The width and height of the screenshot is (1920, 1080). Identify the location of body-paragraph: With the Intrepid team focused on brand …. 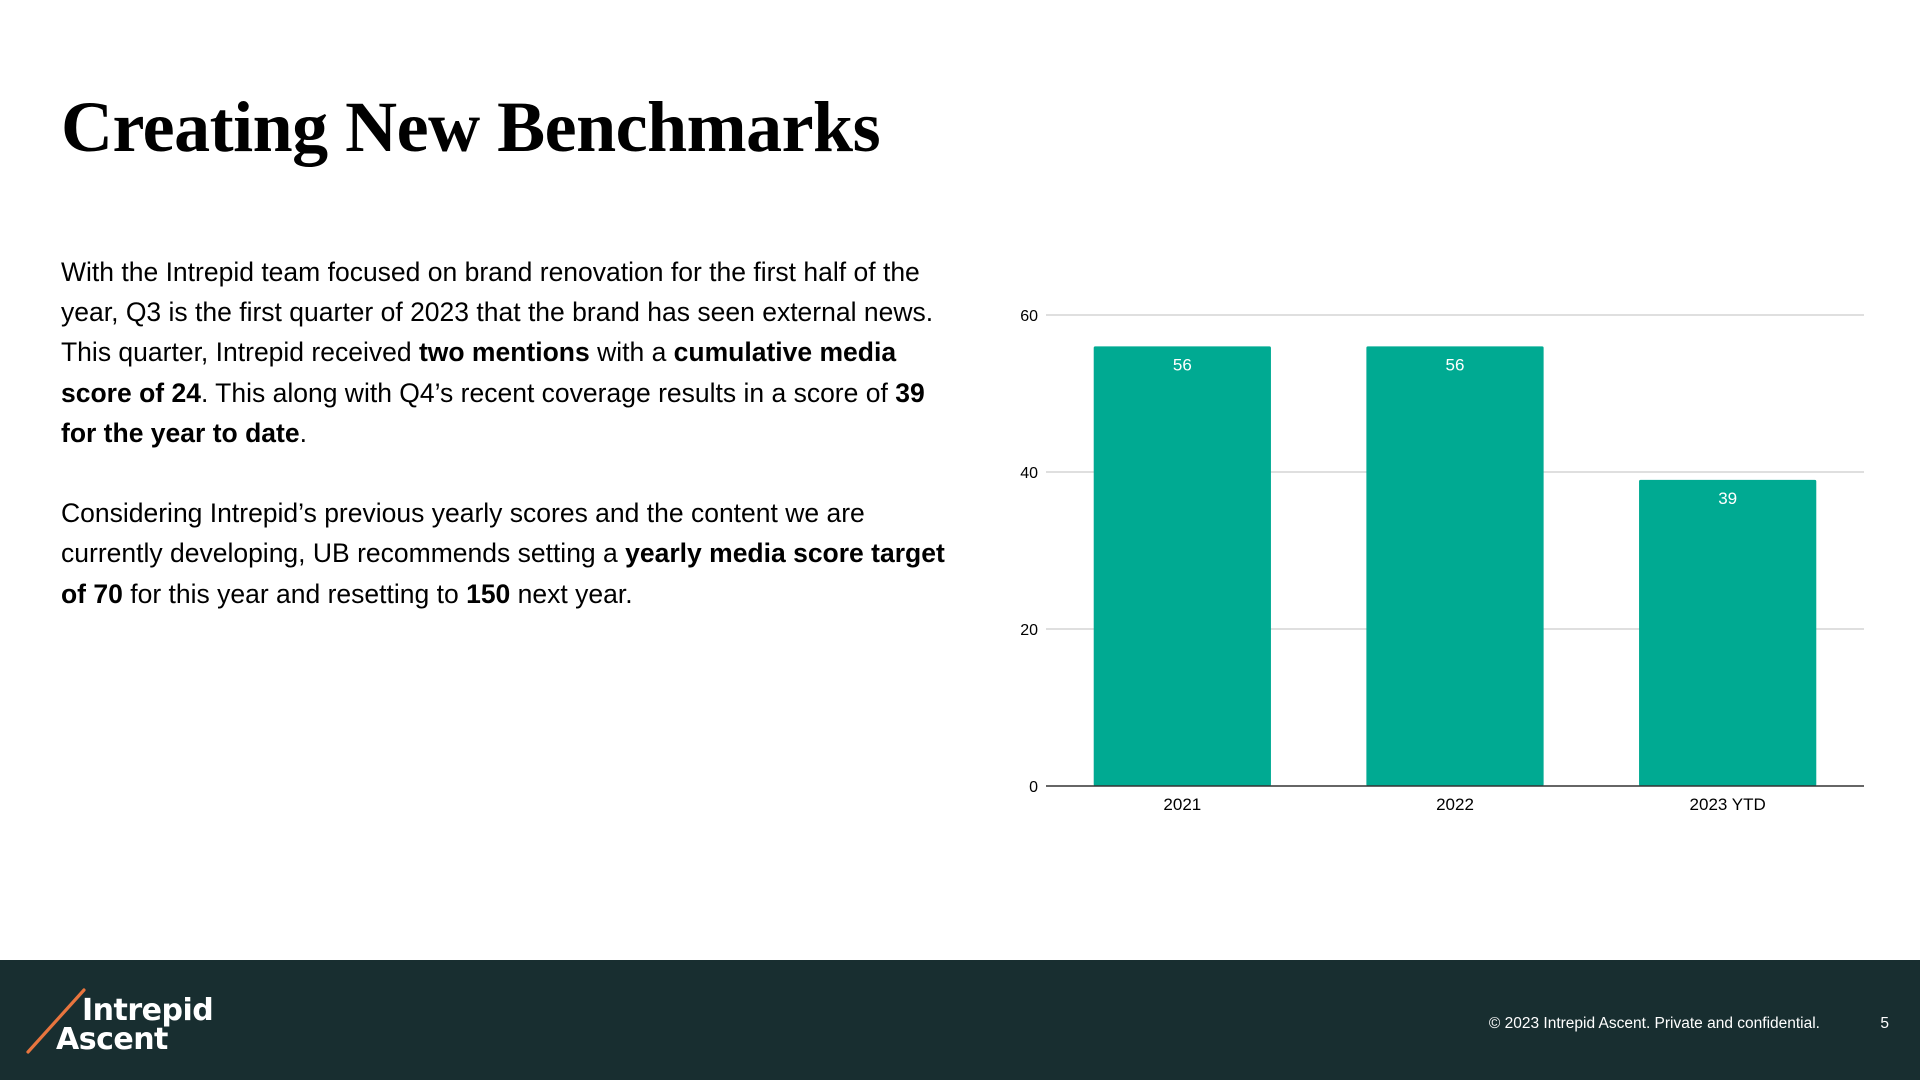
(511, 352).